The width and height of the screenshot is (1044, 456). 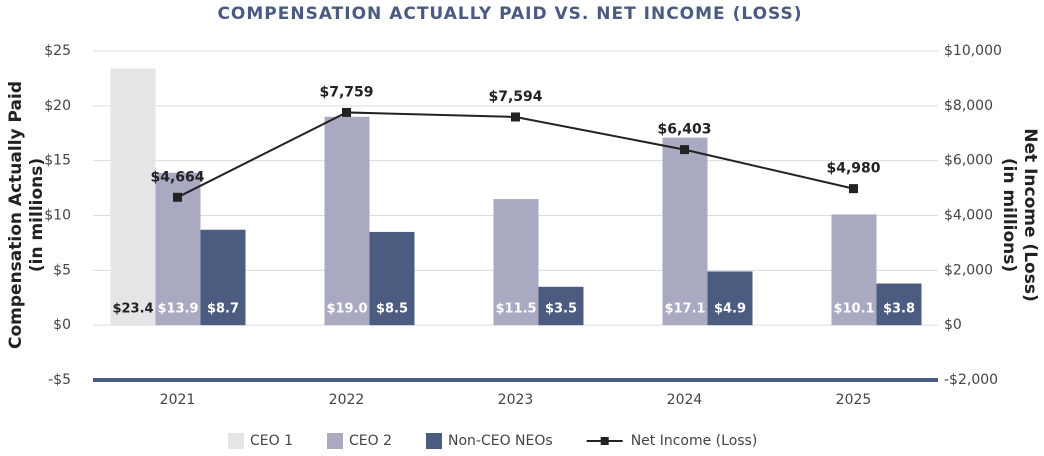 I want to click on y2-tick-label: $4,000, so click(x=968, y=216).